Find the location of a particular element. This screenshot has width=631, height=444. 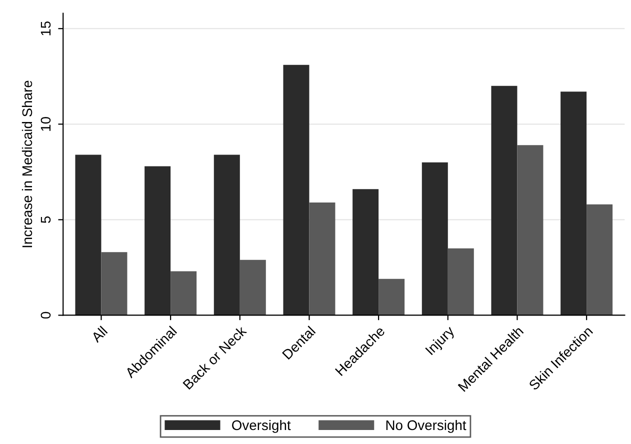

y-axis-title: Increase in Medicaid Share is located at coordinates (27, 164).